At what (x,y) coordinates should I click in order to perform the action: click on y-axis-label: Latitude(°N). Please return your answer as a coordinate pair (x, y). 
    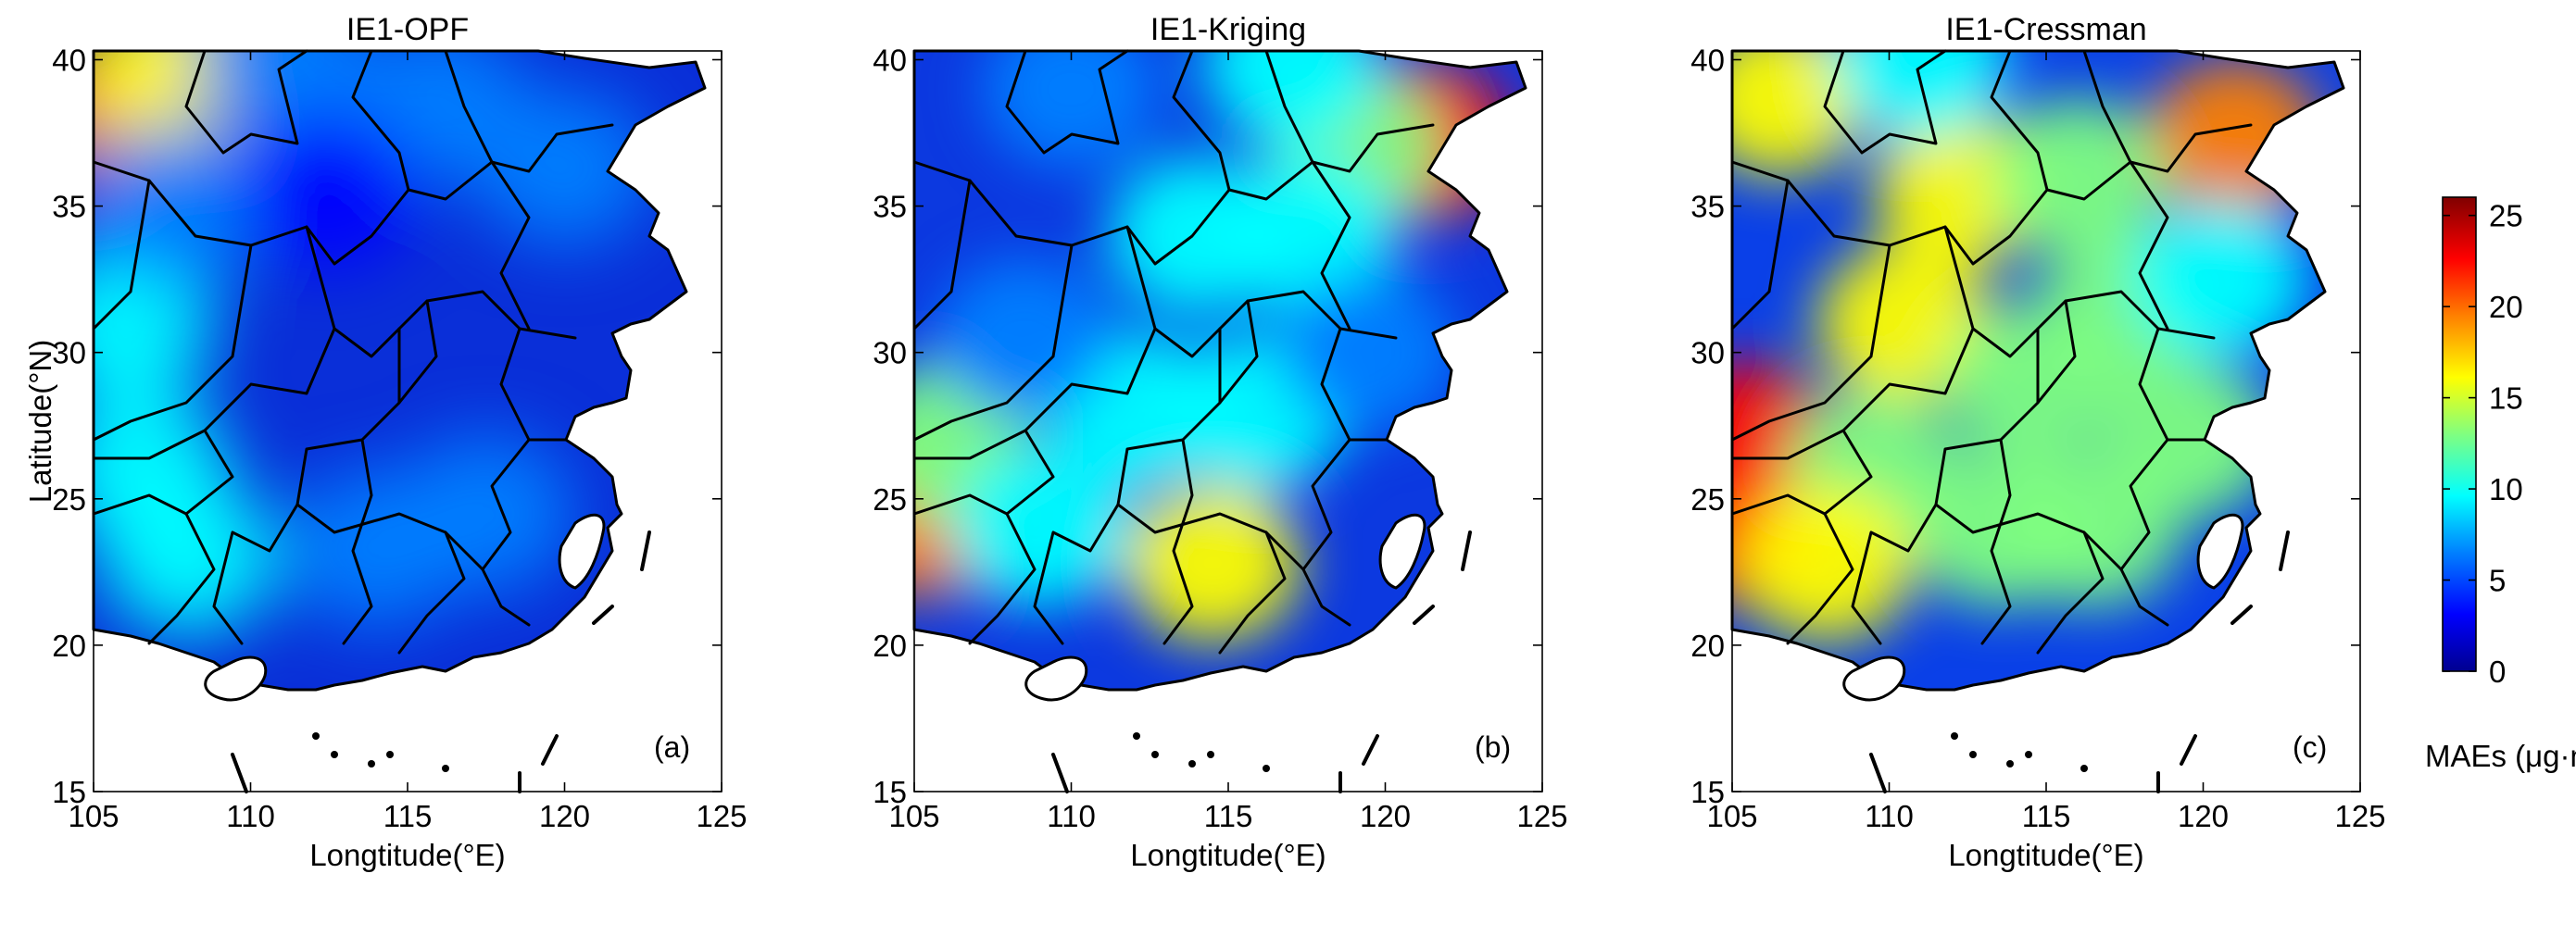
    Looking at the image, I should click on (40, 421).